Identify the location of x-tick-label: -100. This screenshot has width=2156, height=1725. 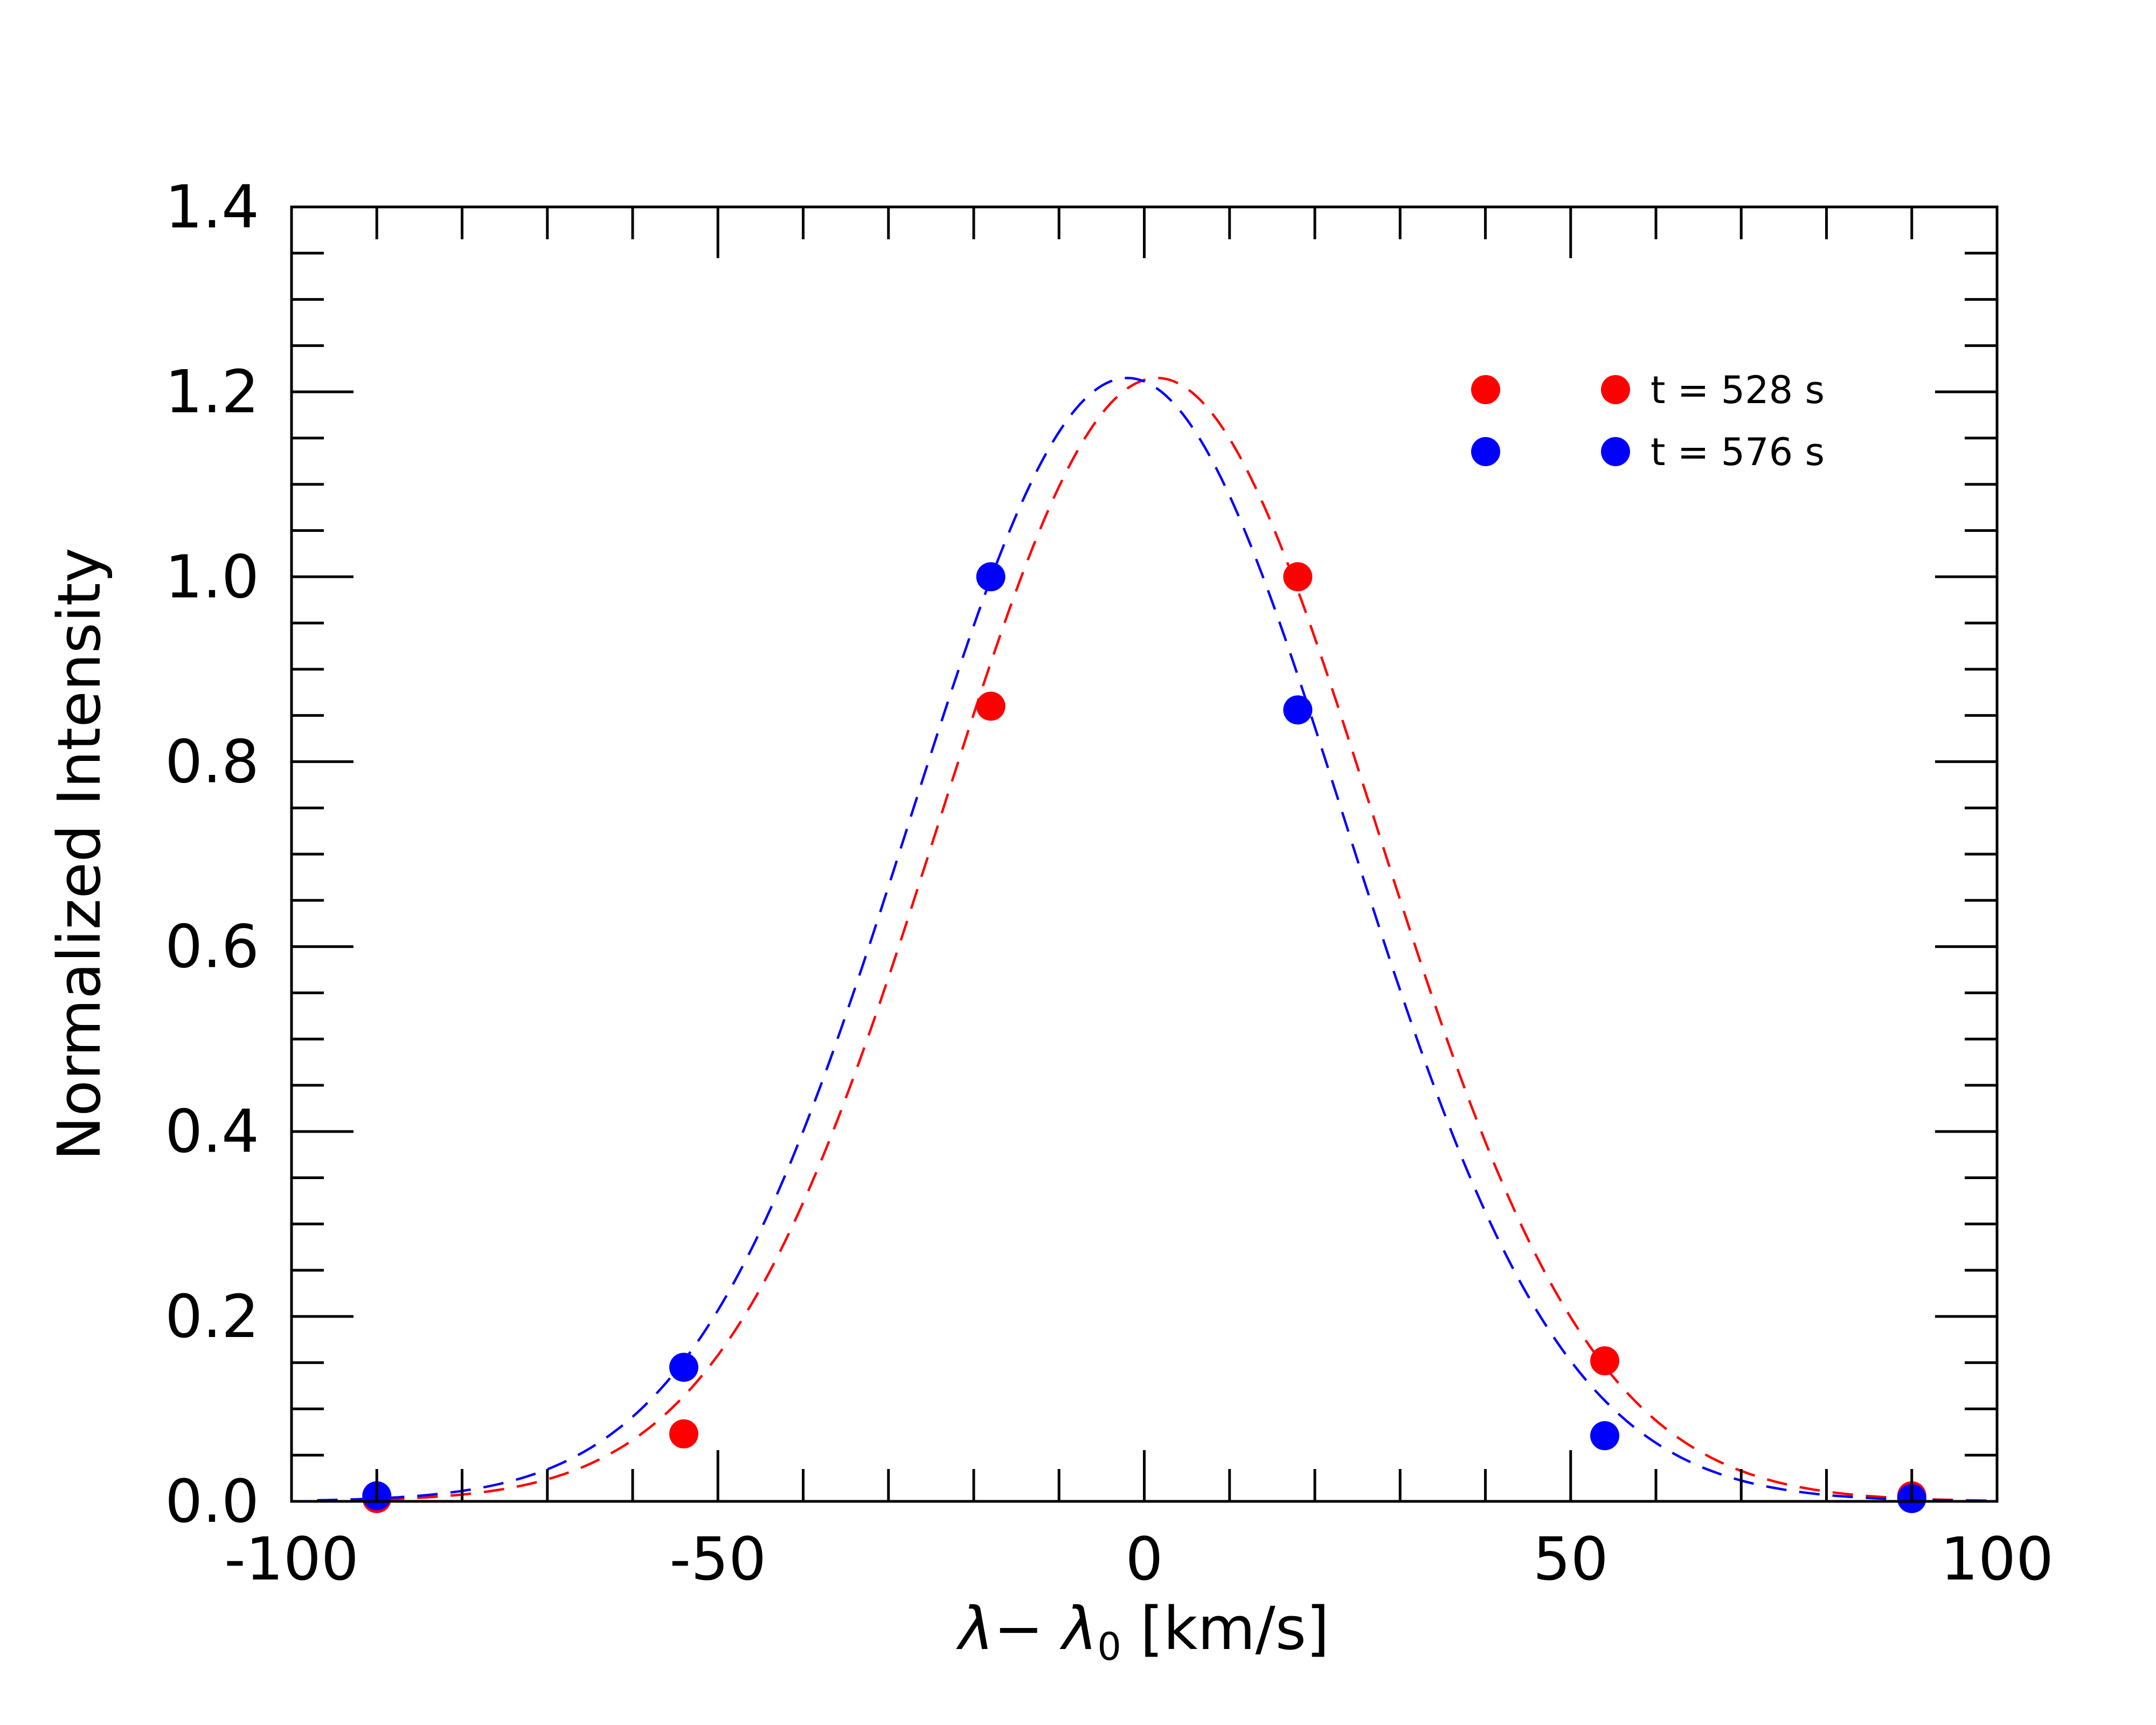
(292, 1559).